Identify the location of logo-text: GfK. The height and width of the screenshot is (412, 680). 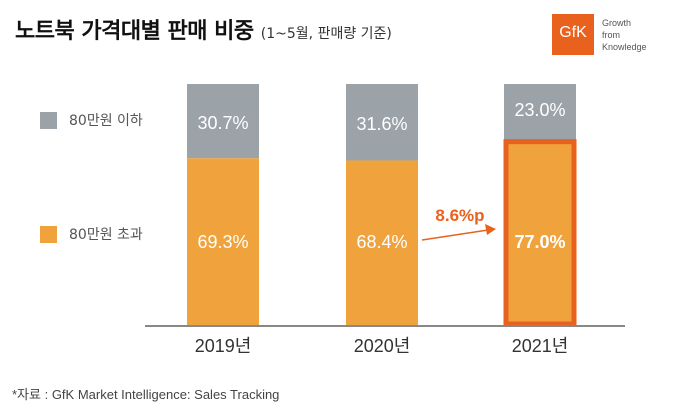
(573, 32).